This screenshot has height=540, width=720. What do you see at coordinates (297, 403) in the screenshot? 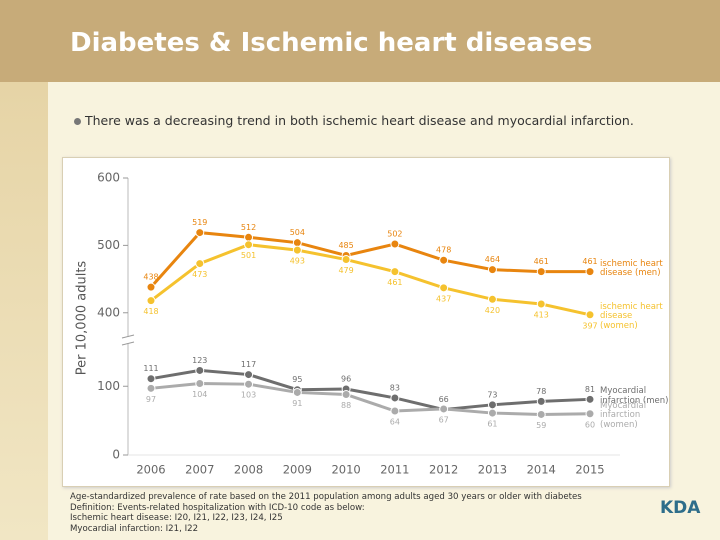
I see `data-label: 91` at bounding box center [297, 403].